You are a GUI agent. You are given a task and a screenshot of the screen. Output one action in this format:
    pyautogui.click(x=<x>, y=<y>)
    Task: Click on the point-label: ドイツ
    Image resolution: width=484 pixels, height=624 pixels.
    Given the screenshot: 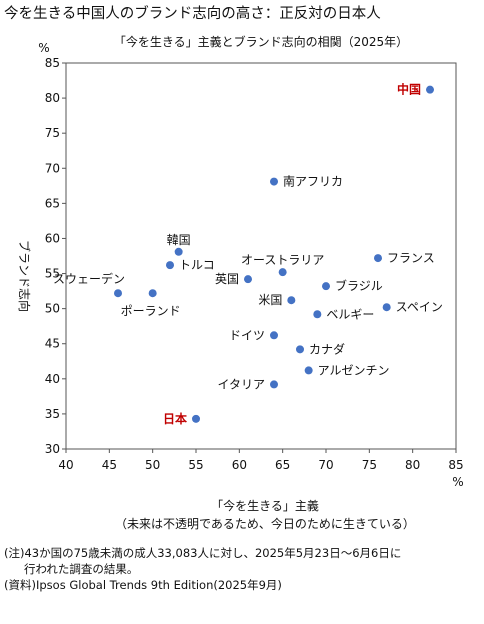 What is the action you would take?
    pyautogui.click(x=247, y=335)
    